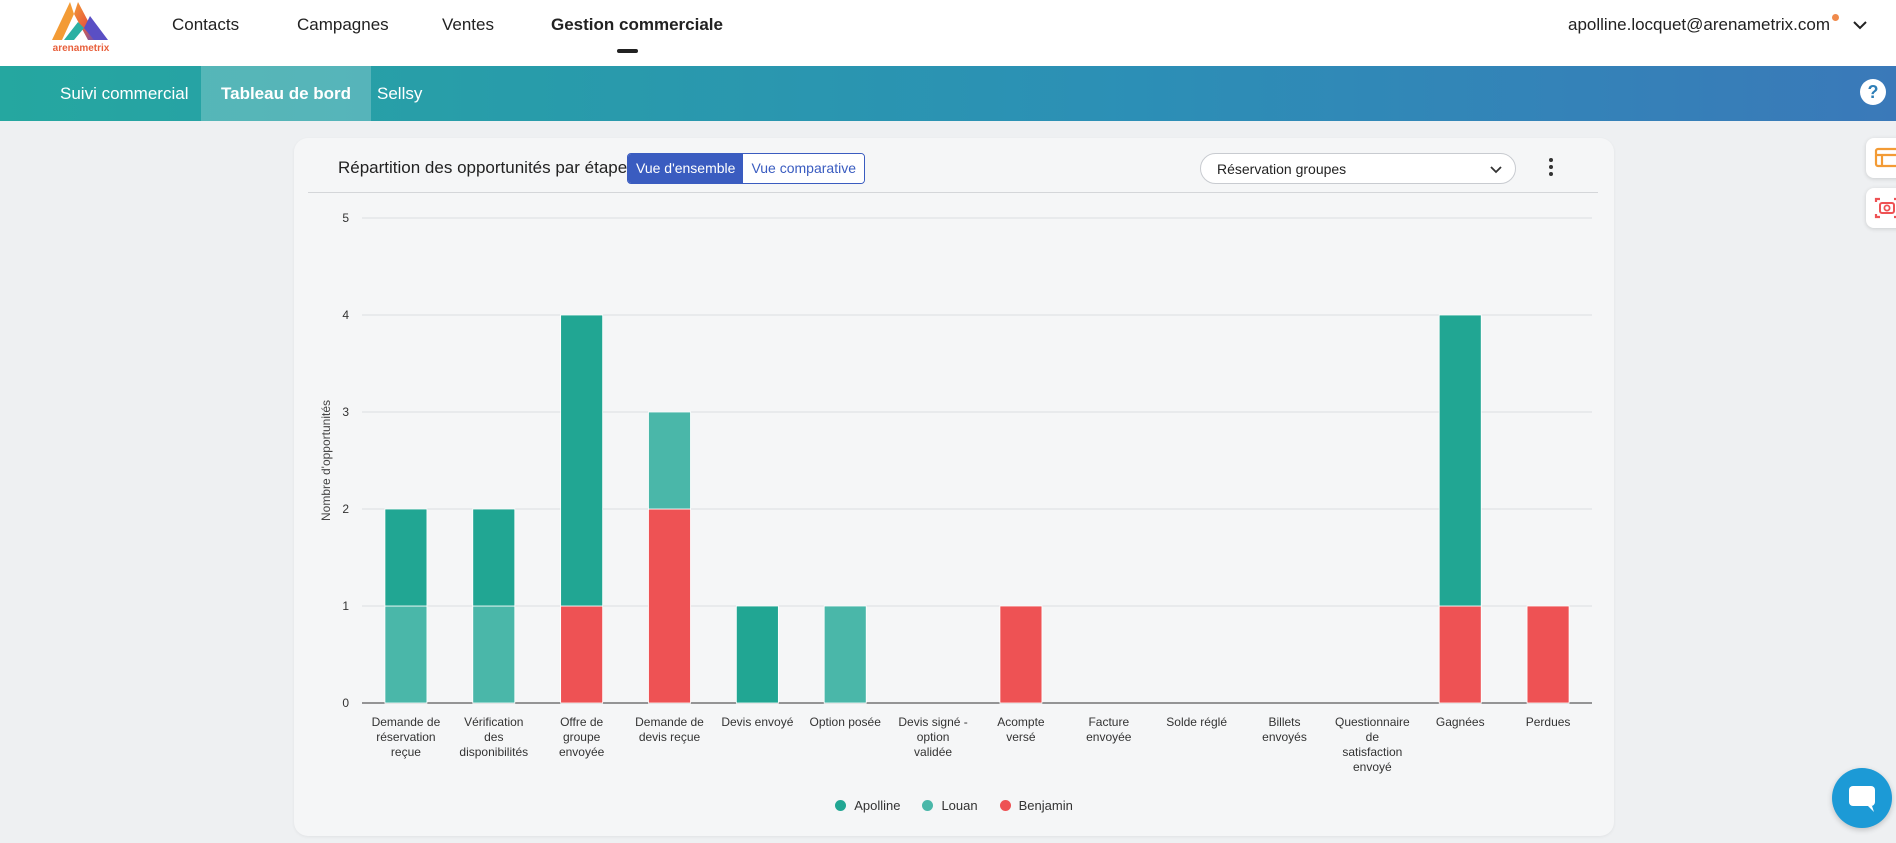 The width and height of the screenshot is (1896, 843). I want to click on x-tick-label: Gagnées, so click(1460, 722).